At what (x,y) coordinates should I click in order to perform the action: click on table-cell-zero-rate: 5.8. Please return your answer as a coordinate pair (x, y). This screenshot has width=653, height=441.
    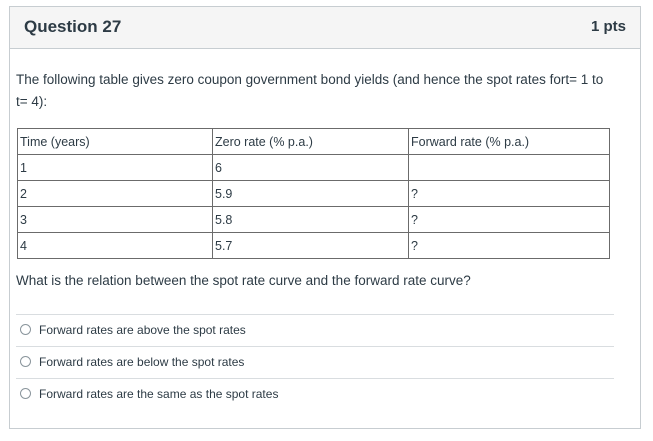
    Looking at the image, I should click on (310, 219).